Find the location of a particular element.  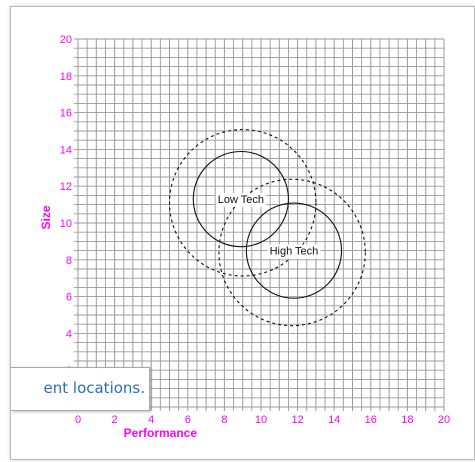

y-tick-label: 12 is located at coordinates (66, 187).